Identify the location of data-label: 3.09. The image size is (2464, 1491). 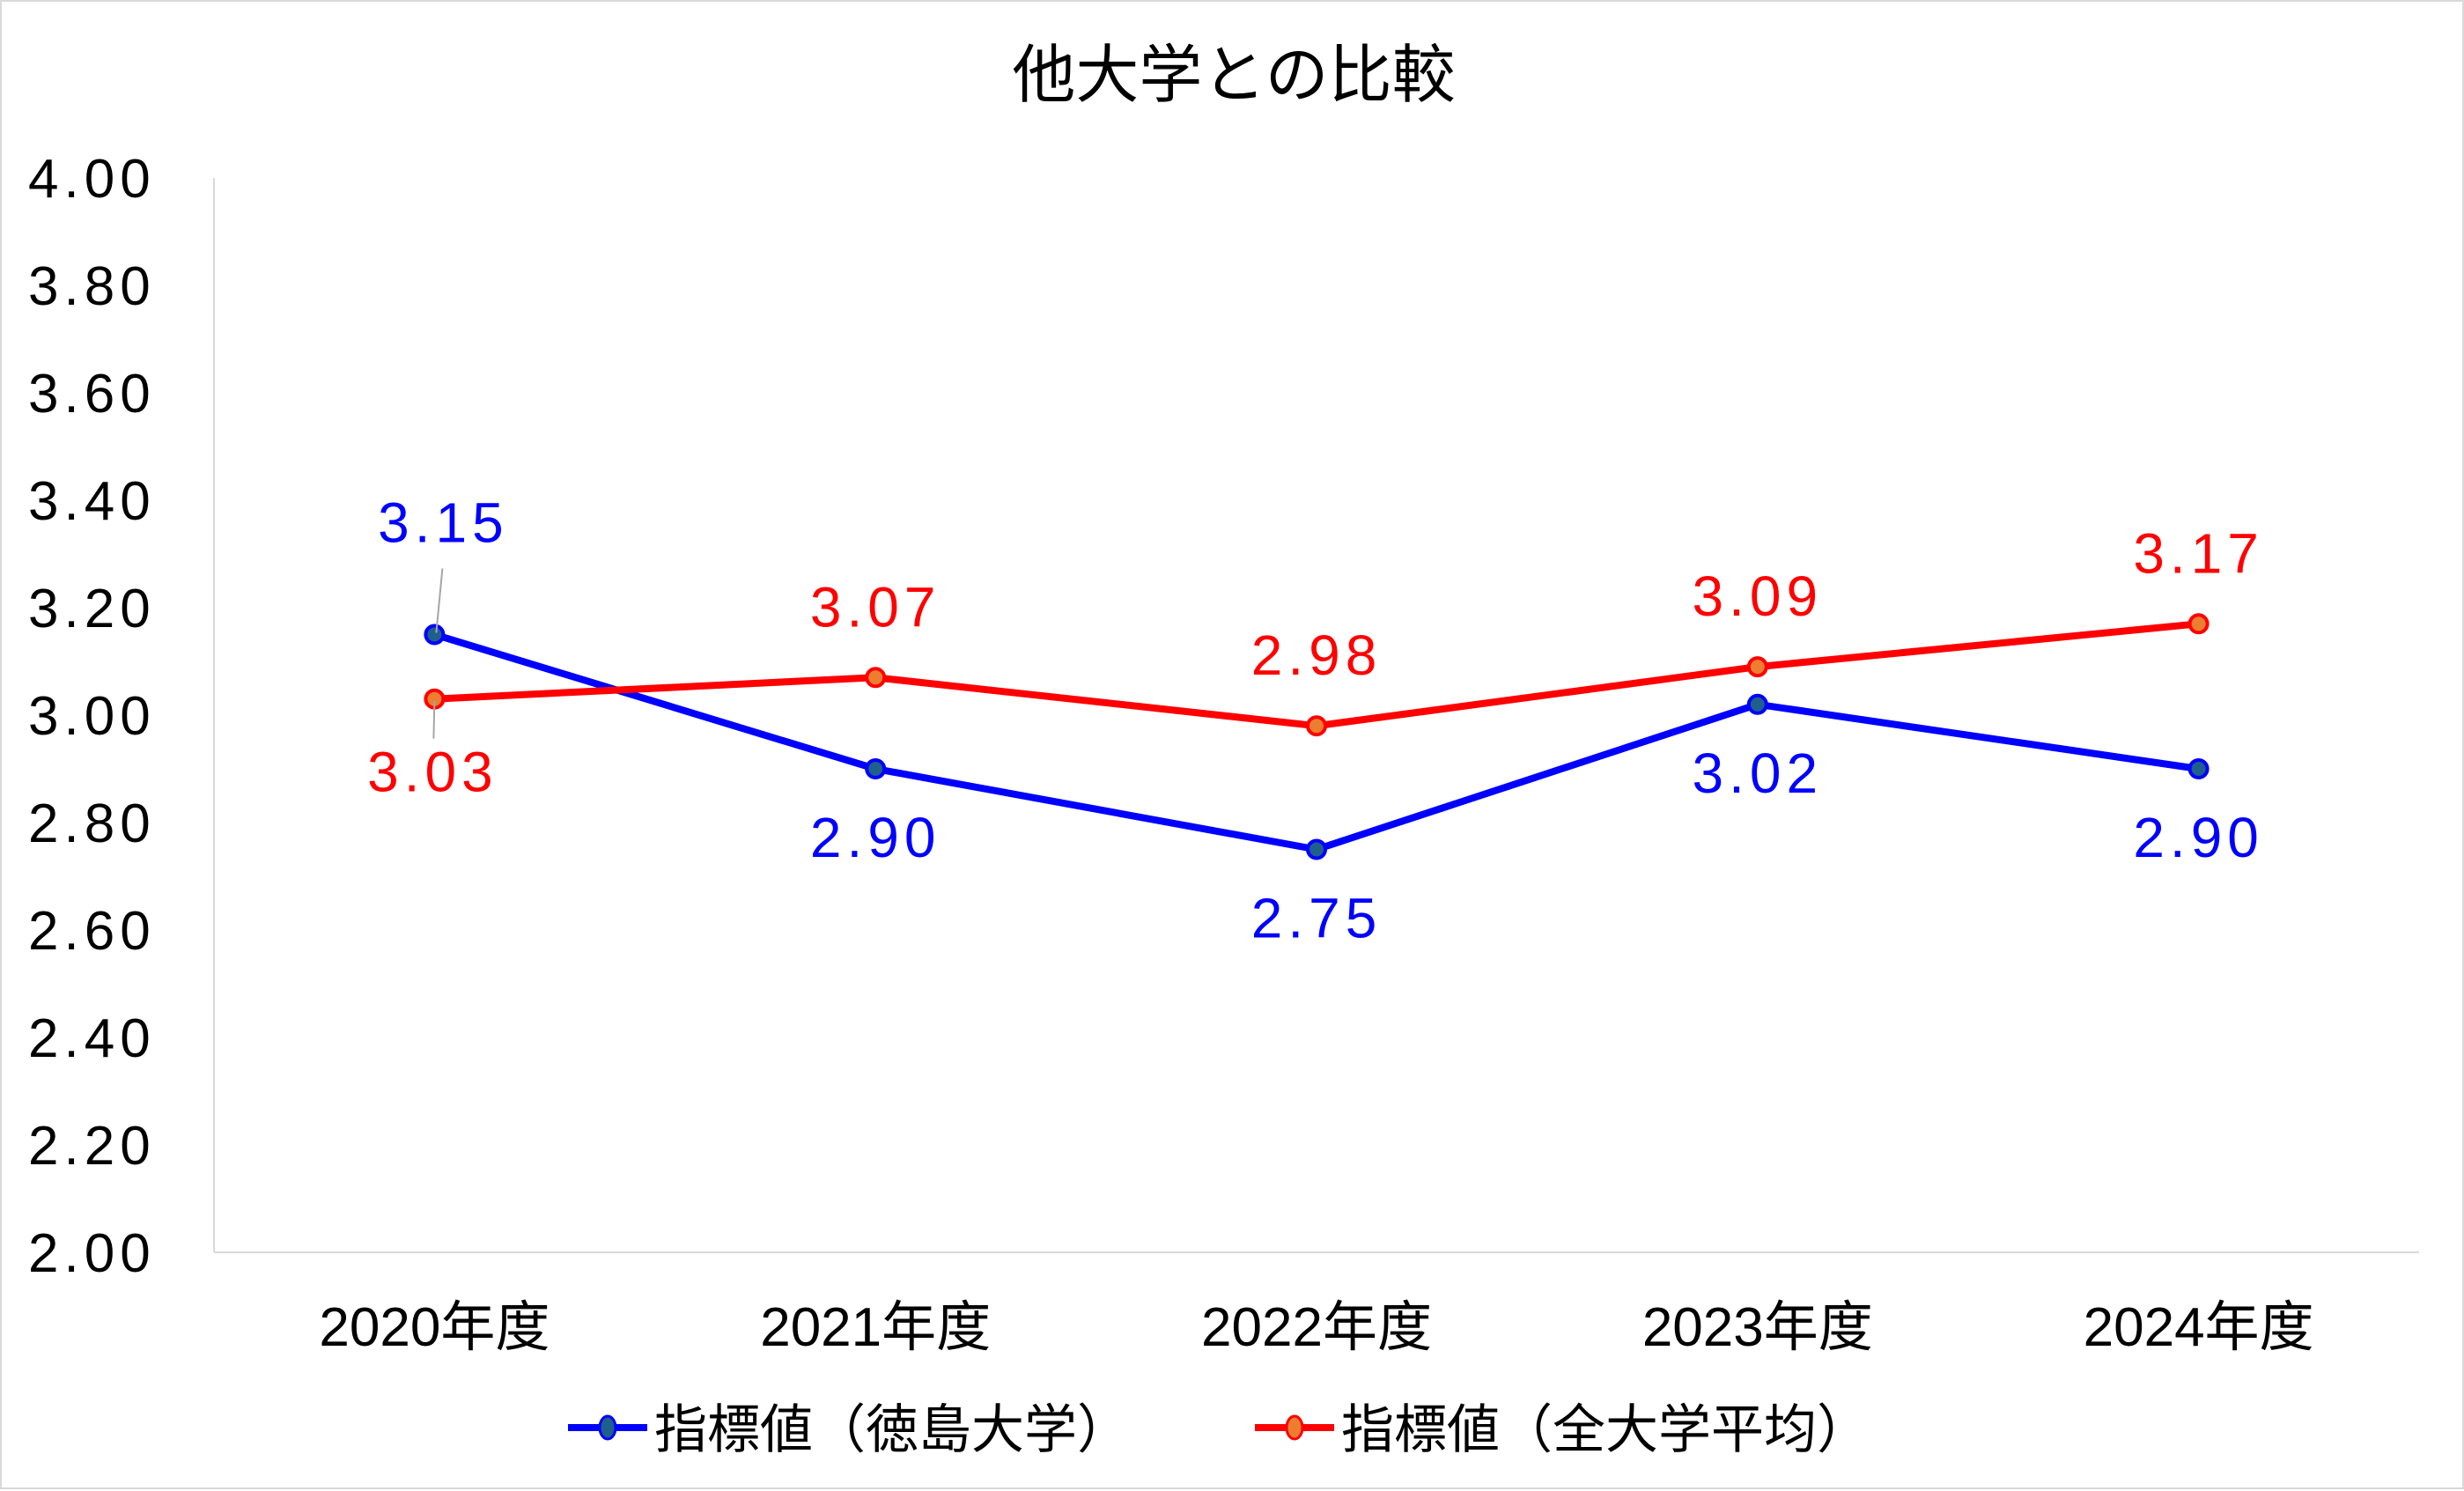
(1758, 596).